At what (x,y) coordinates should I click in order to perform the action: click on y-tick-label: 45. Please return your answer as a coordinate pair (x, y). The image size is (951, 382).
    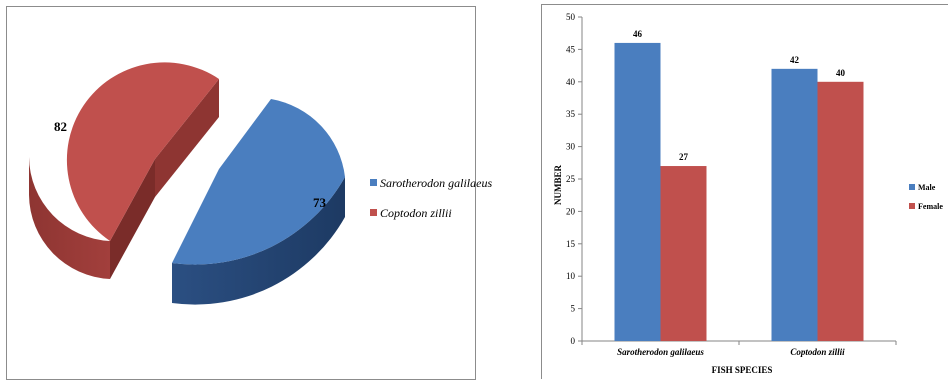
    Looking at the image, I should click on (571, 49).